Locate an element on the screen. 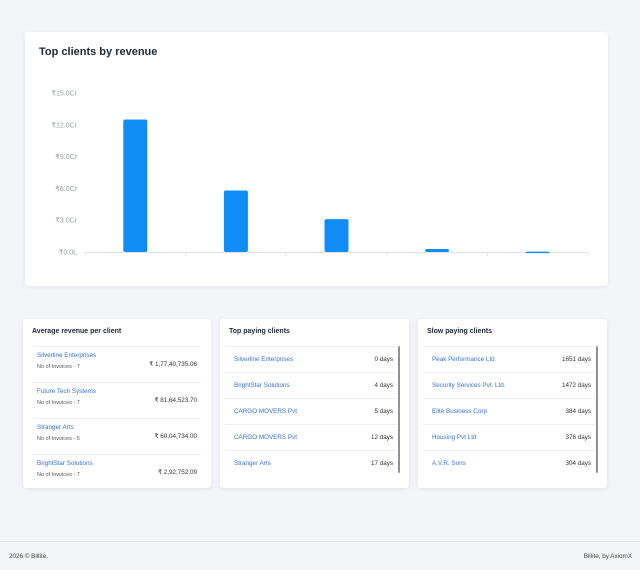 Image resolution: width=640 pixels, height=570 pixels. payment-days: 384 days is located at coordinates (578, 411).